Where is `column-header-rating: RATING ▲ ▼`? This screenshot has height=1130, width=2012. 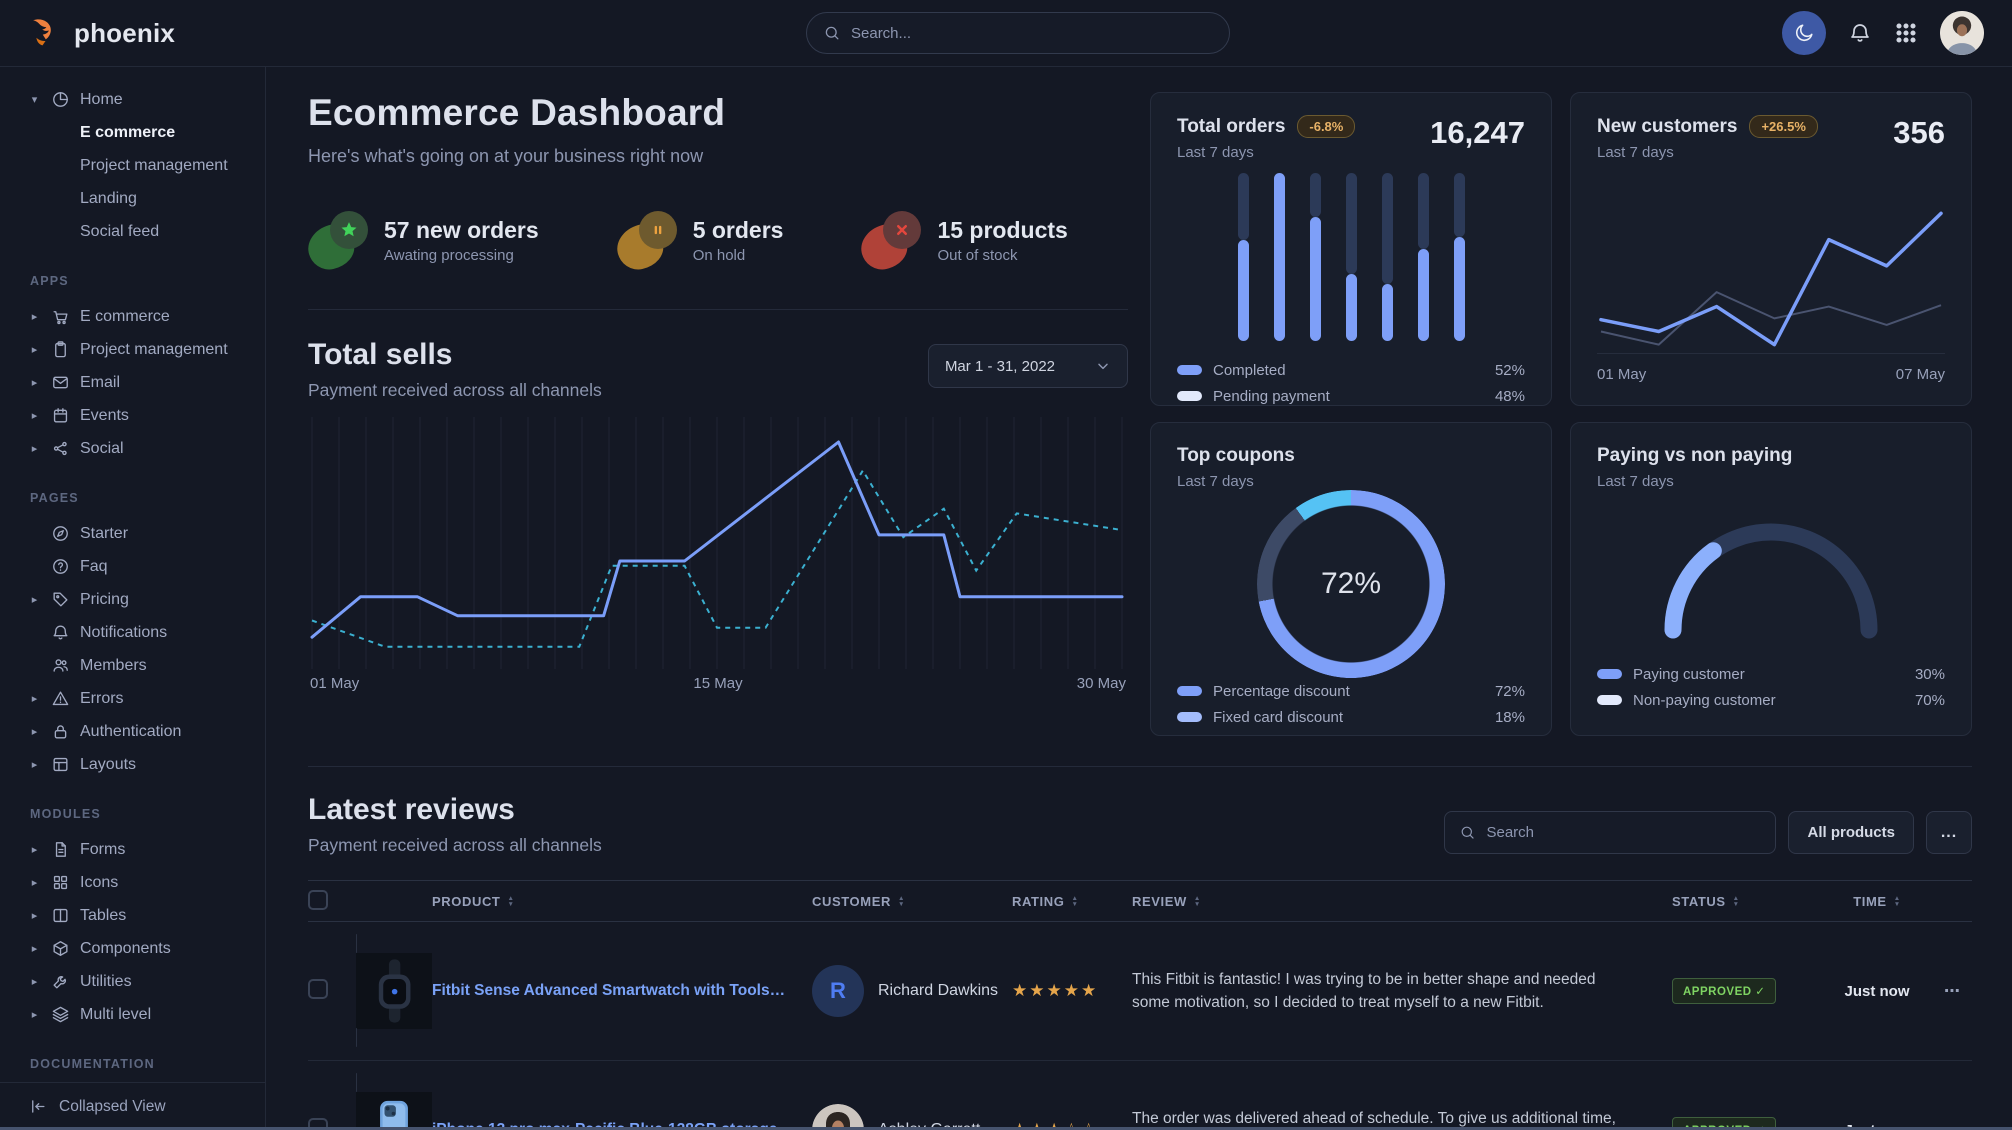
column-header-rating: RATING ▲ ▼ is located at coordinates (1045, 901).